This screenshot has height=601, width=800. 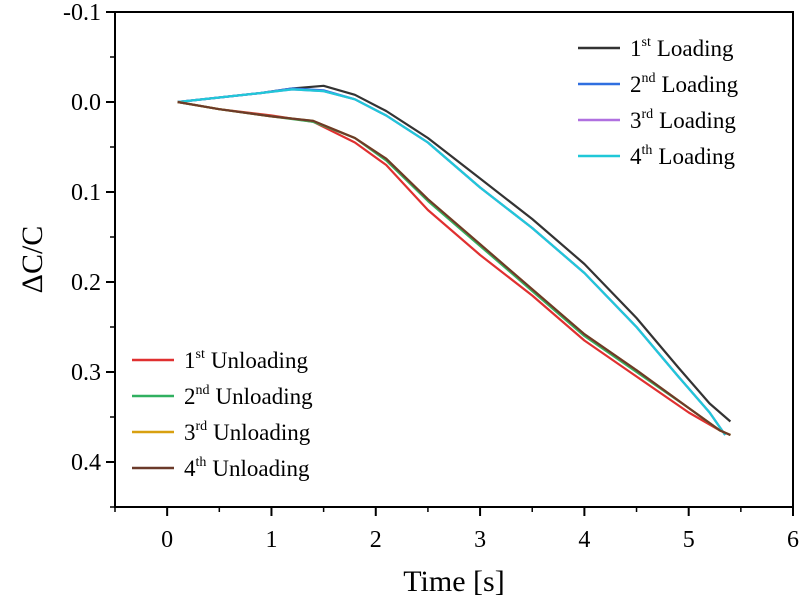 I want to click on x-tick-labels: 0 1 2 3 4 5 6, so click(x=480, y=540).